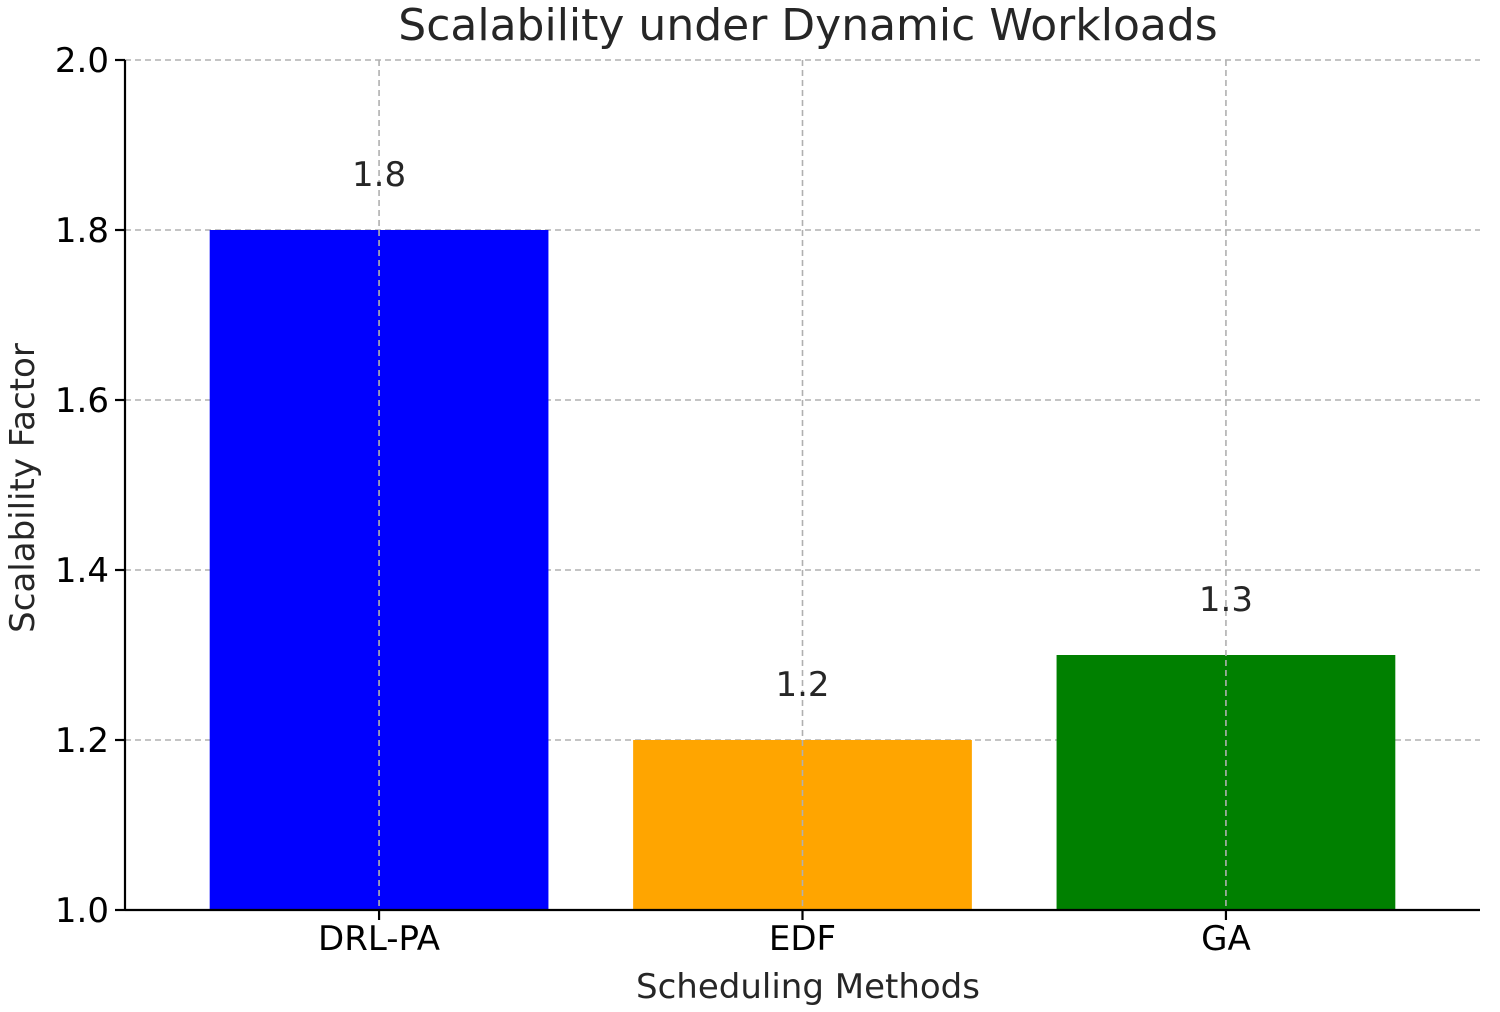  Describe the element at coordinates (23, 488) in the screenshot. I see `y-axis-label: Scalability Factor` at that location.